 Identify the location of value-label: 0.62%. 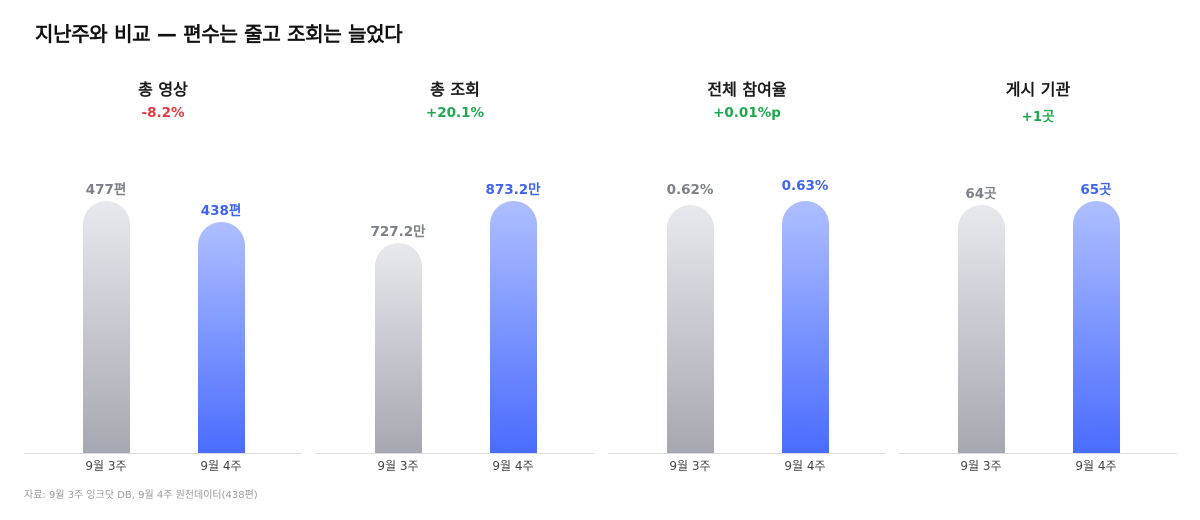
(690, 190).